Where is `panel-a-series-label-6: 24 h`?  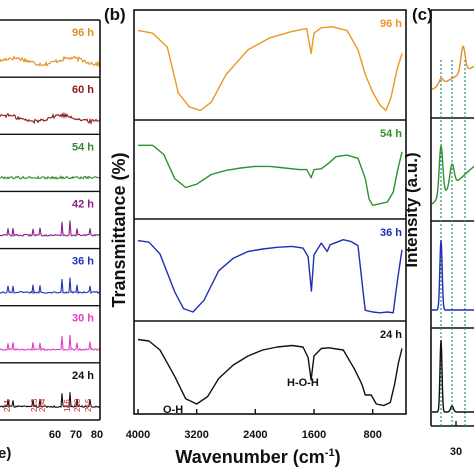 panel-a-series-label-6: 24 h is located at coordinates (83, 376).